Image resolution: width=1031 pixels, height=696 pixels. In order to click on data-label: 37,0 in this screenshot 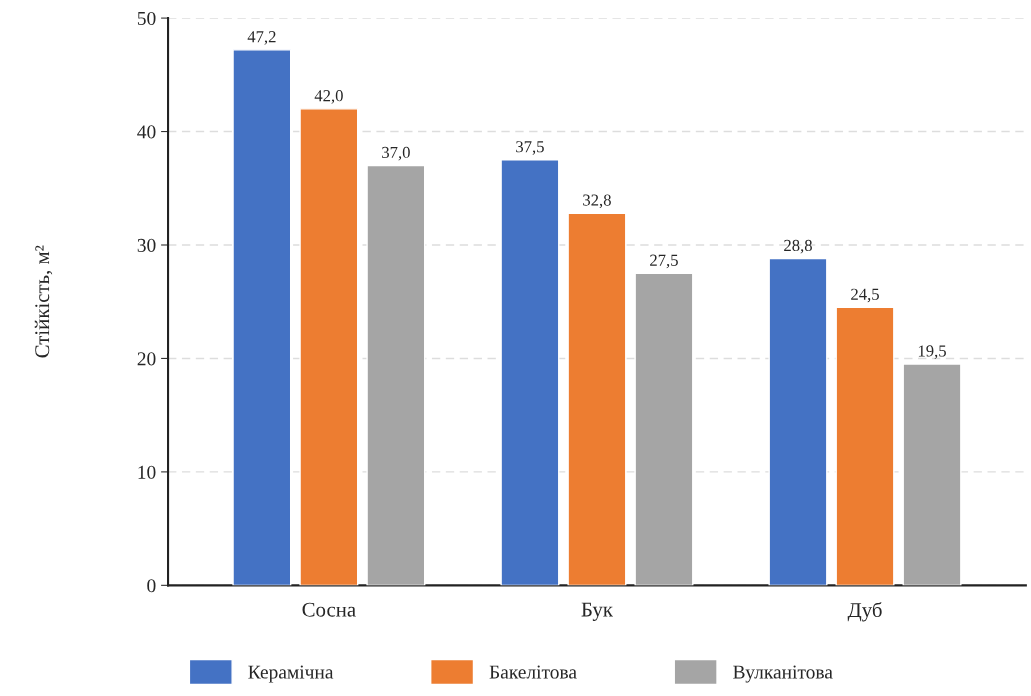, I will do `click(396, 153)`.